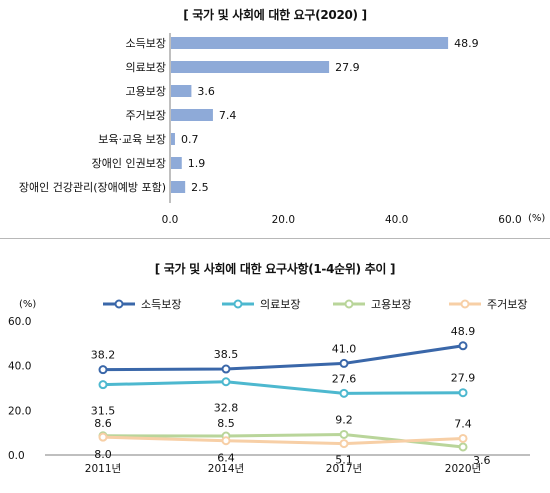 This screenshot has height=493, width=550. Describe the element at coordinates (19, 411) in the screenshot. I see `line-y-tick-label: 20.0` at that location.